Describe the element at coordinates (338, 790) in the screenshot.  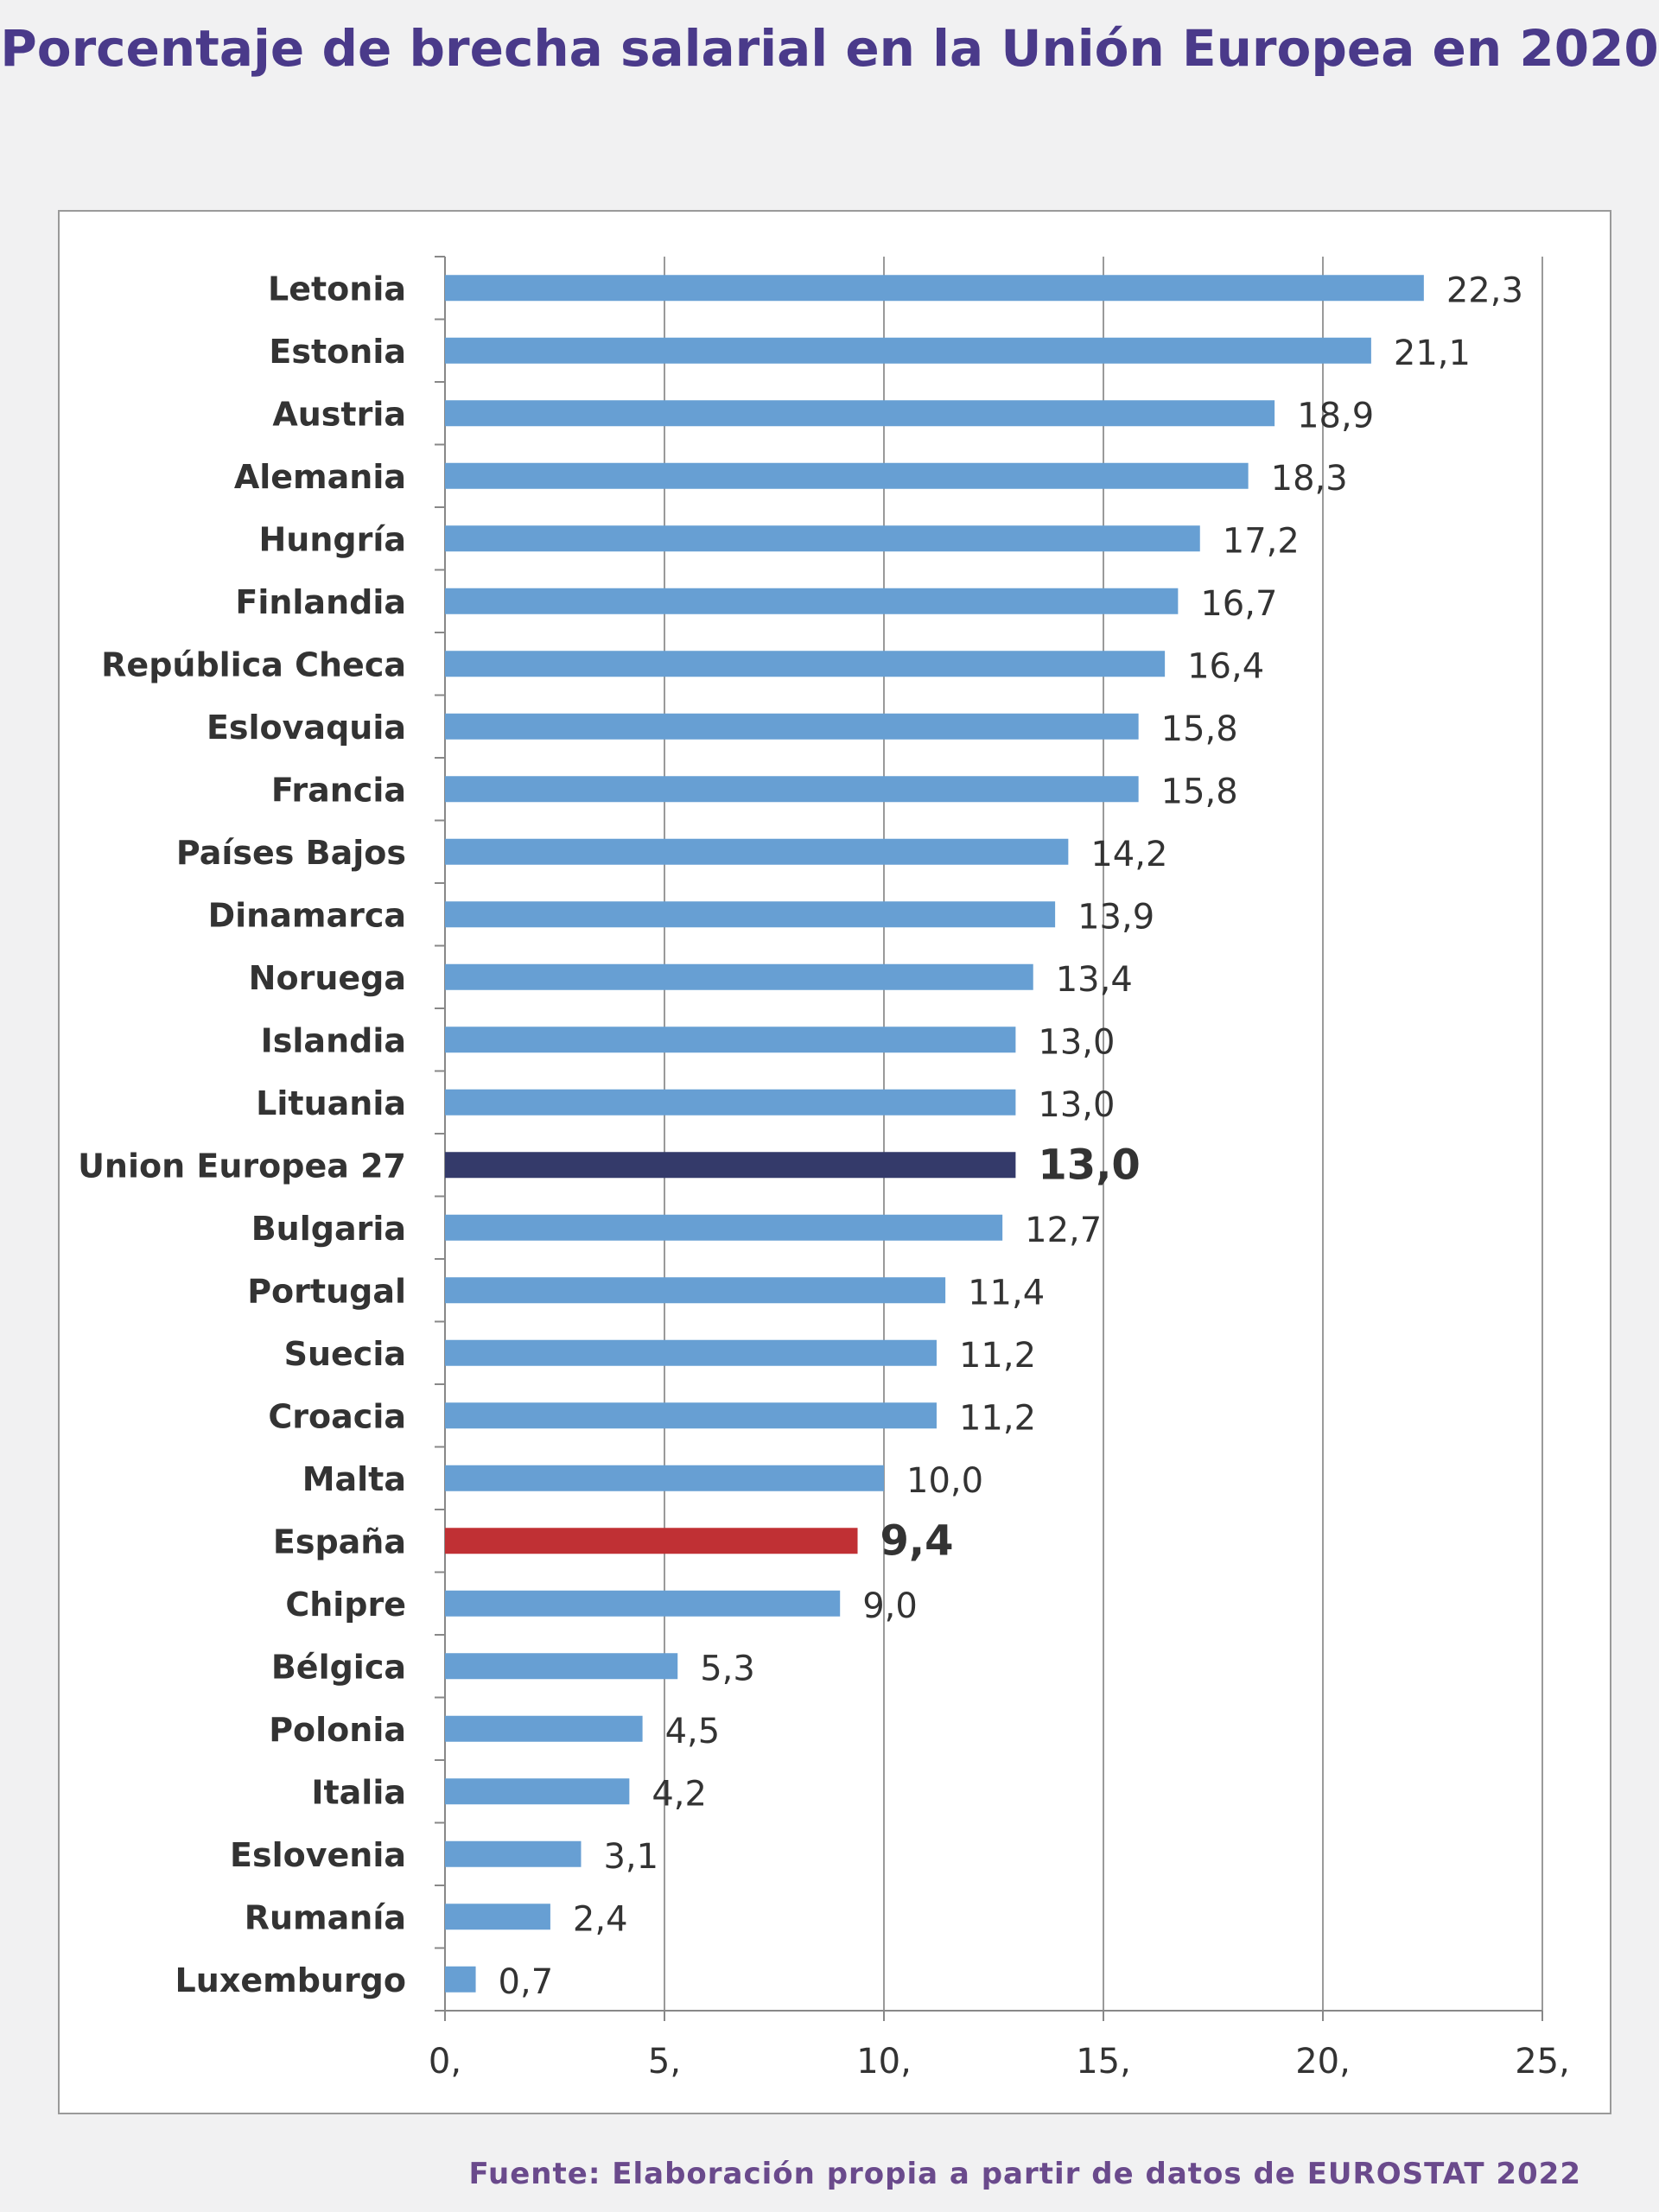
I see `category-label: Francia` at that location.